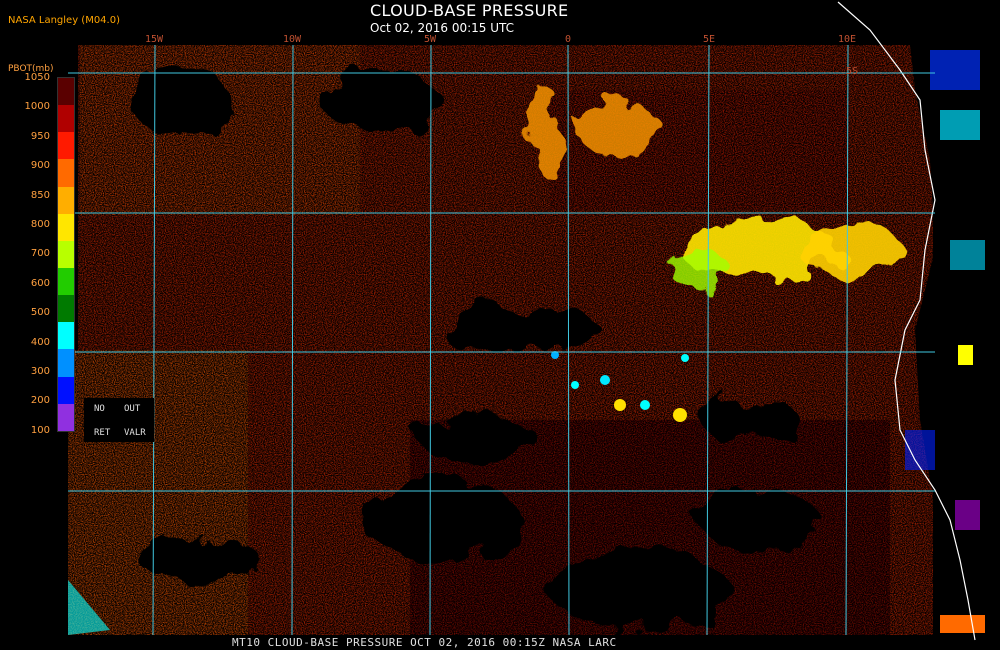 The height and width of the screenshot is (650, 1000). Describe the element at coordinates (31, 69) in the screenshot. I see `legend-unit: PBOT(mb)` at that location.